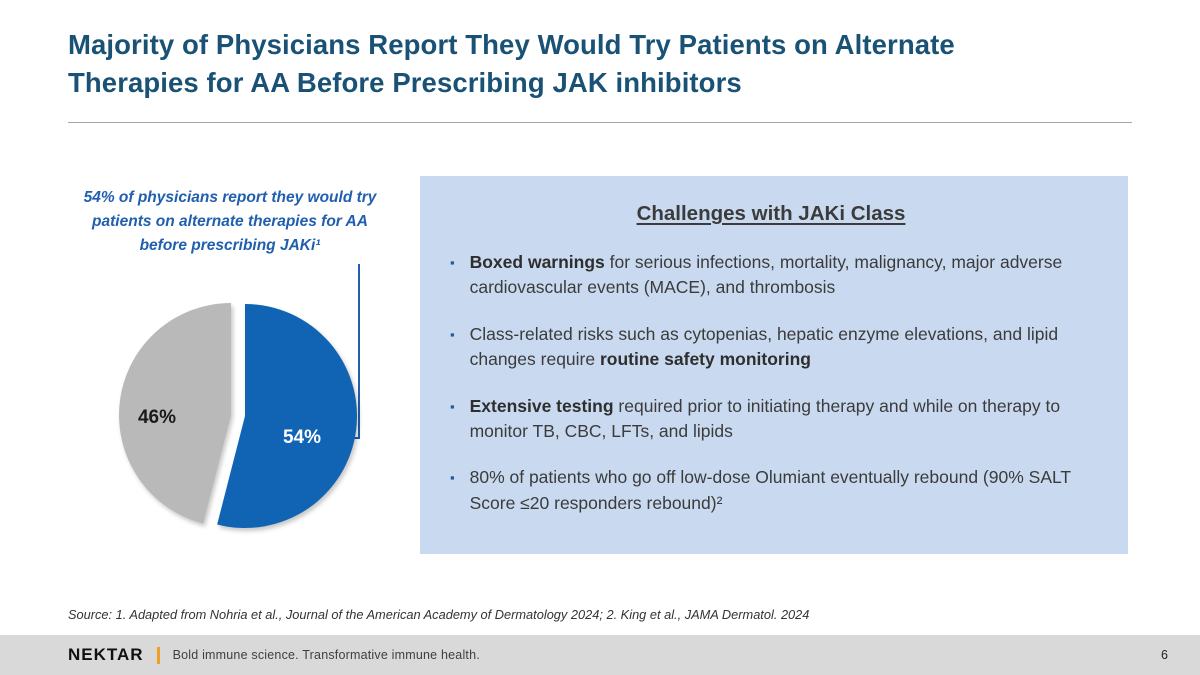 This screenshot has width=1200, height=675. What do you see at coordinates (158, 655) in the screenshot?
I see `footer-divider` at bounding box center [158, 655].